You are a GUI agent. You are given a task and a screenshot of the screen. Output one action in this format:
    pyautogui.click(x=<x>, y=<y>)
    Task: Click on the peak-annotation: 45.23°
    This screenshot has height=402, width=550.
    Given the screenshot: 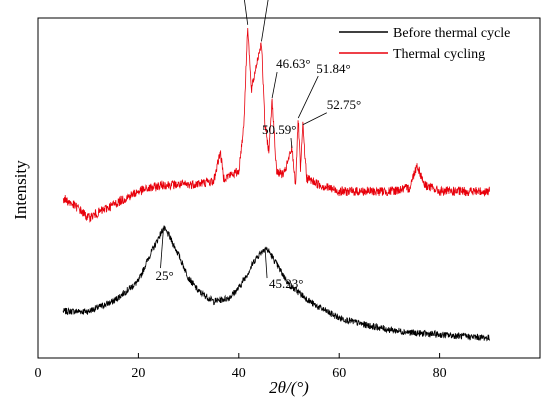 What is the action you would take?
    pyautogui.click(x=286, y=283)
    